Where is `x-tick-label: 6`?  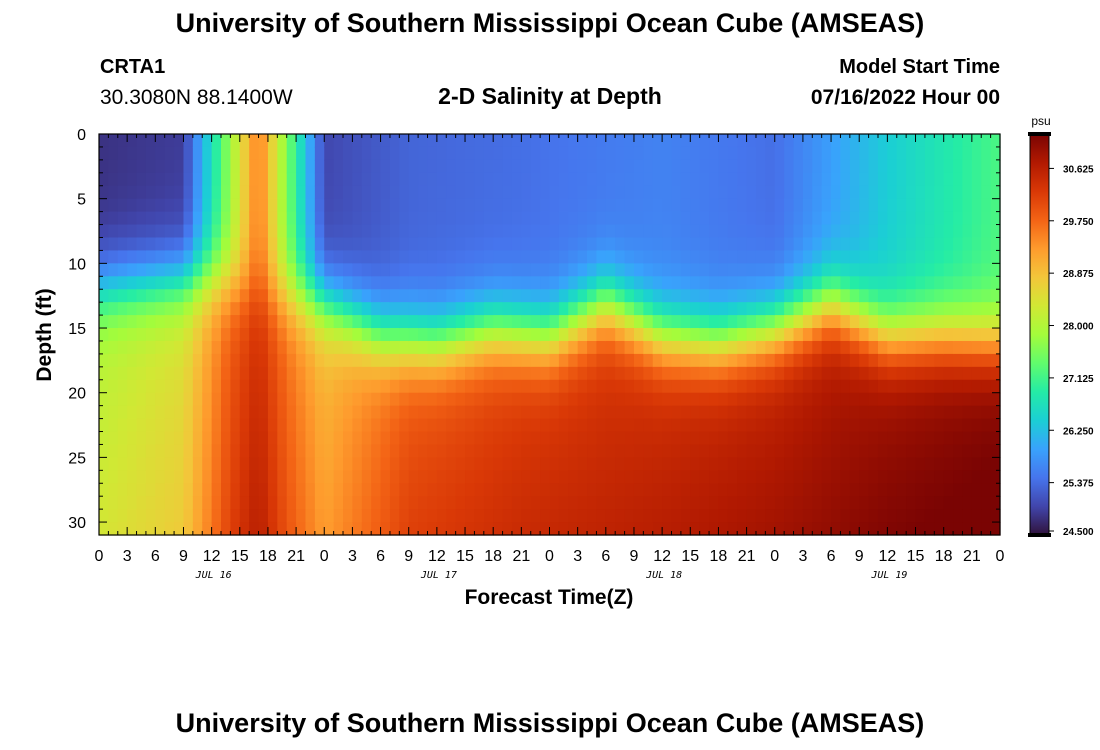
x-tick-label: 6 is located at coordinates (605, 556).